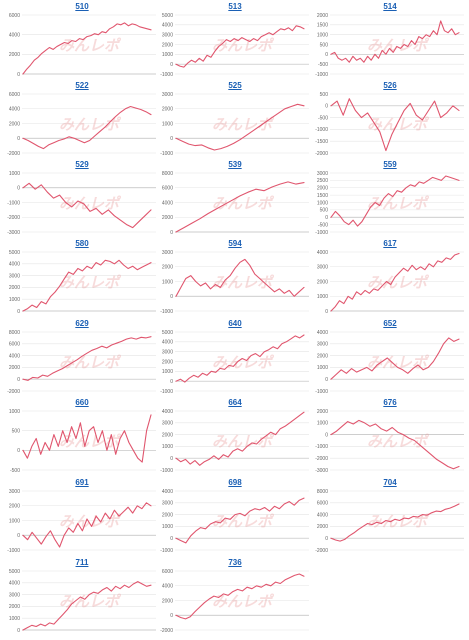  I want to click on line-chart: -1000 0 1000 2000 3000 4000 5000 みんレポ, so click(234, 45).